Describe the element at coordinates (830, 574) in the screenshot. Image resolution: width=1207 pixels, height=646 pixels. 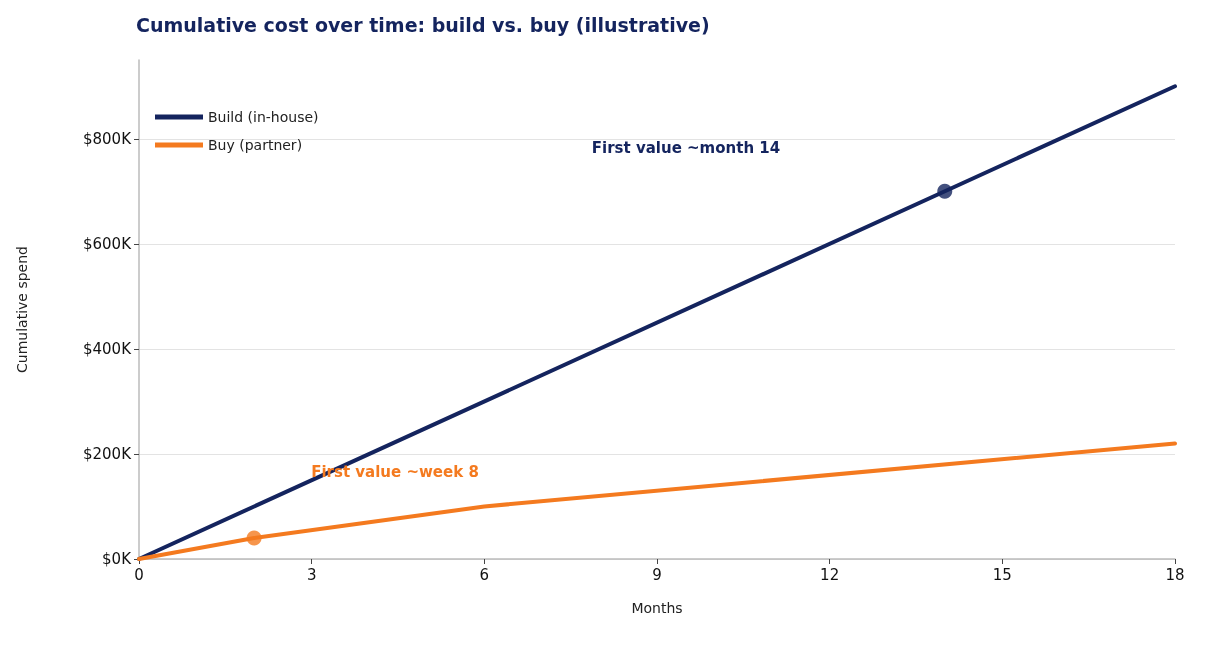
I see `x-tick-label: 12` at that location.